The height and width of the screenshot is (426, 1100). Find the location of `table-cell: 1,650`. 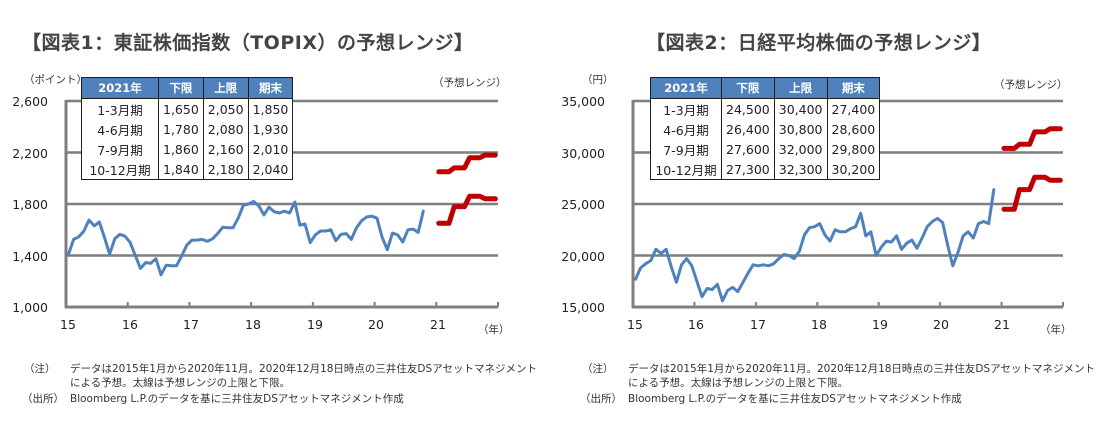

table-cell: 1,650 is located at coordinates (181, 108).